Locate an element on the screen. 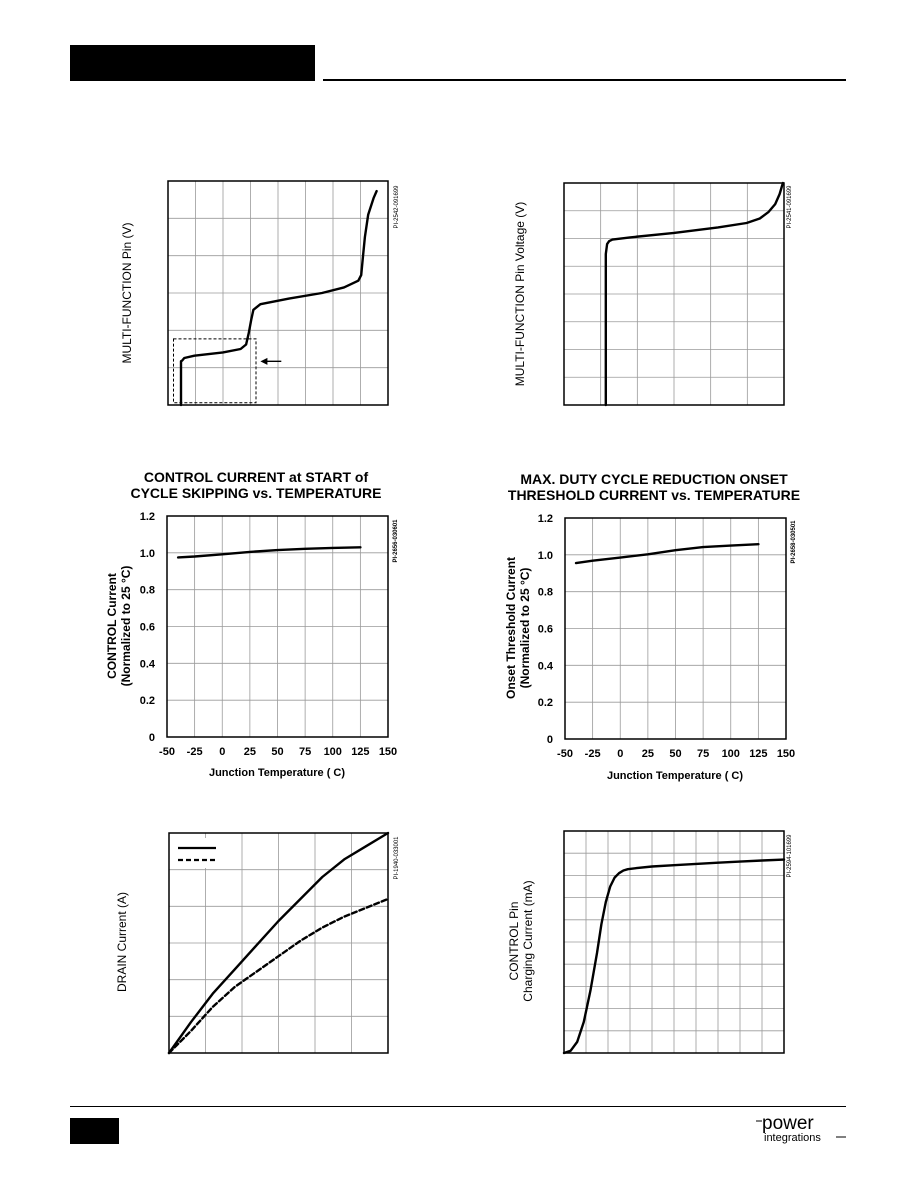  arrow-head is located at coordinates (264, 361).